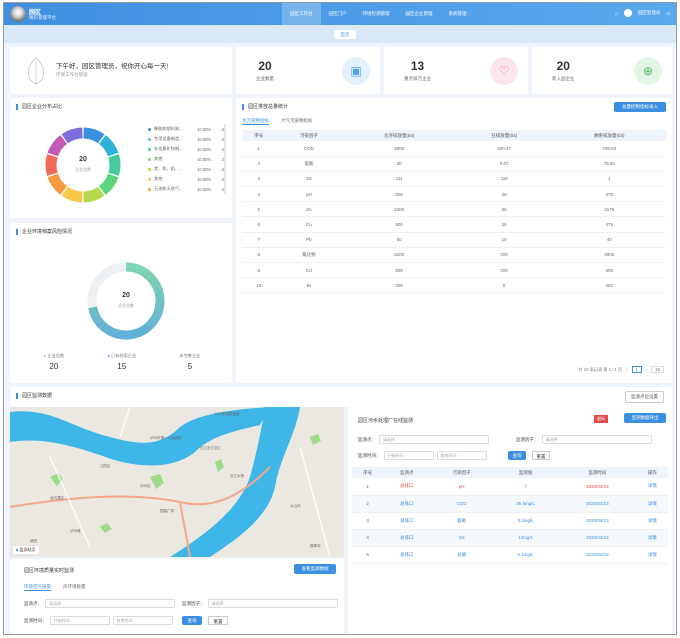  I want to click on outfall-reset-button: 重置, so click(541, 455).